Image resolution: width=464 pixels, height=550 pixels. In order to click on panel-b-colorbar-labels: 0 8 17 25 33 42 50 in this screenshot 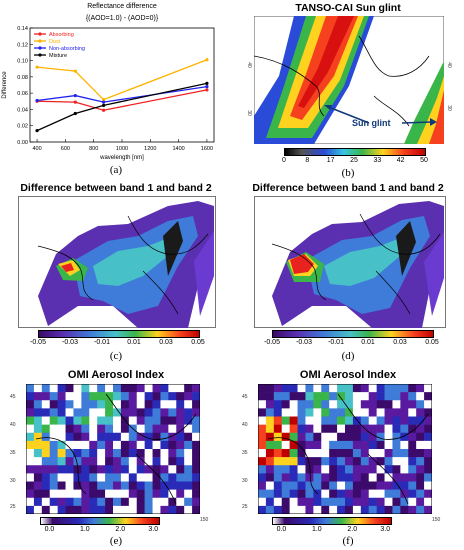, I will do `click(355, 162)`.